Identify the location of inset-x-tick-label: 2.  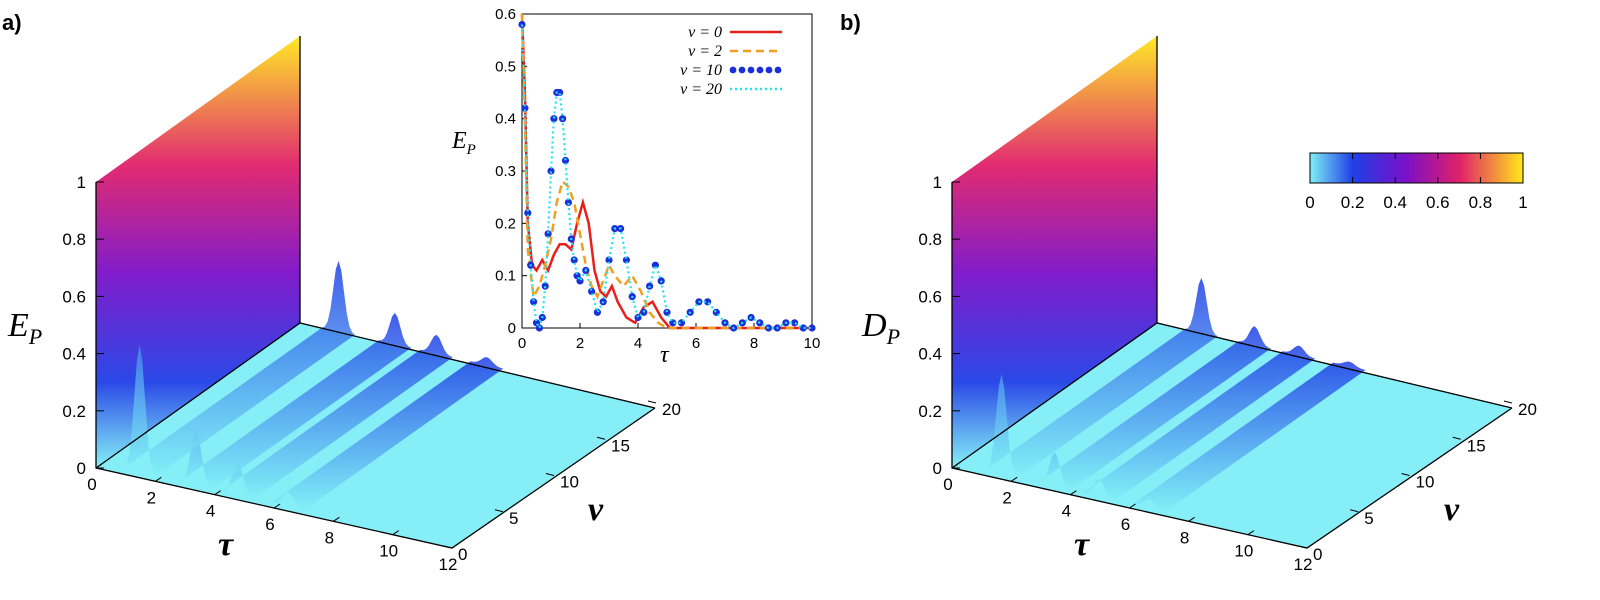
(580, 343).